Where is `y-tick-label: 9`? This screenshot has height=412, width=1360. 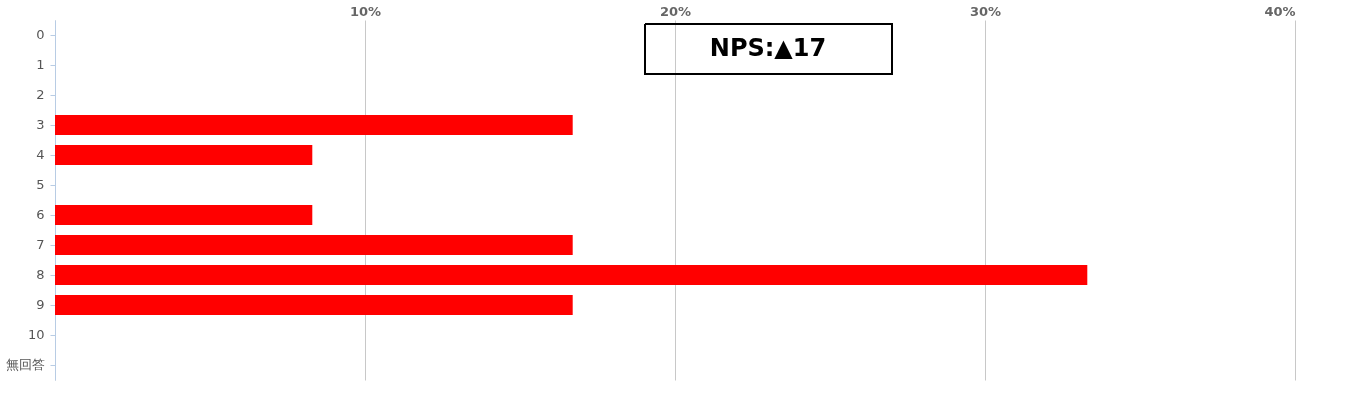 y-tick-label: 9 is located at coordinates (40, 304).